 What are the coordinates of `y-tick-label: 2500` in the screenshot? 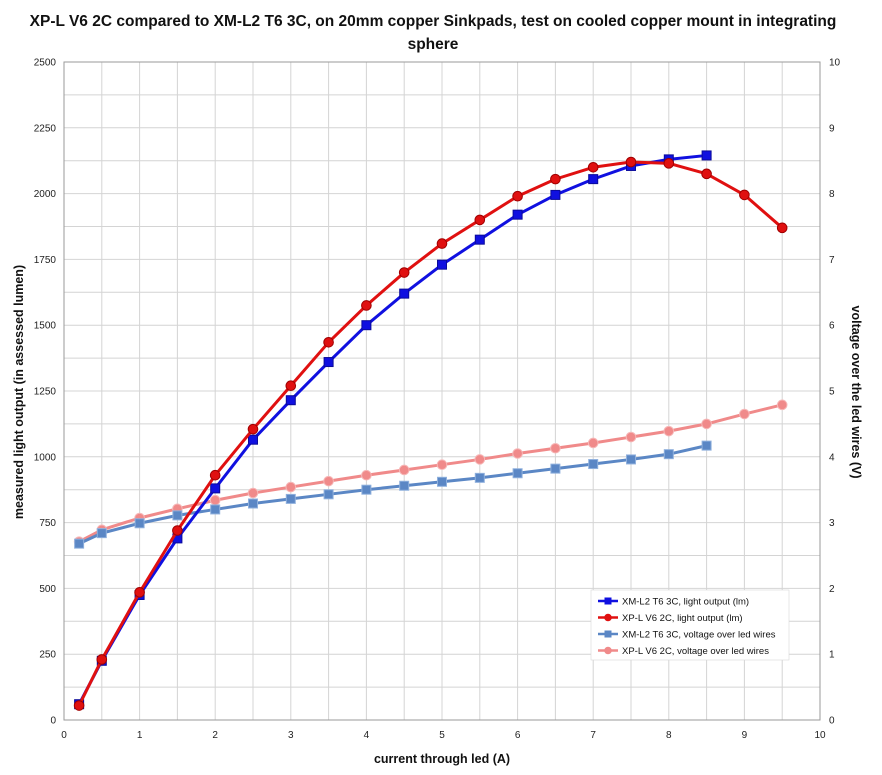 It's located at (45, 63).